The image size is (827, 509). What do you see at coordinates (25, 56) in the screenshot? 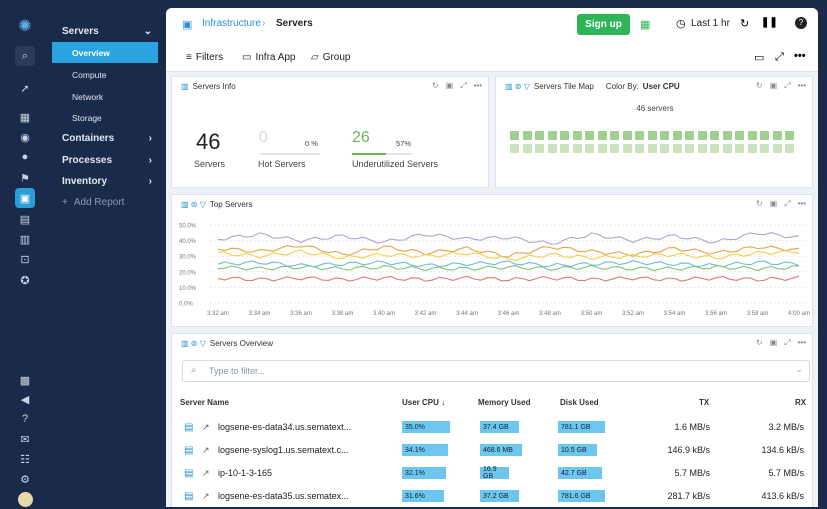
I see `search-icon: ⌕` at bounding box center [25, 56].